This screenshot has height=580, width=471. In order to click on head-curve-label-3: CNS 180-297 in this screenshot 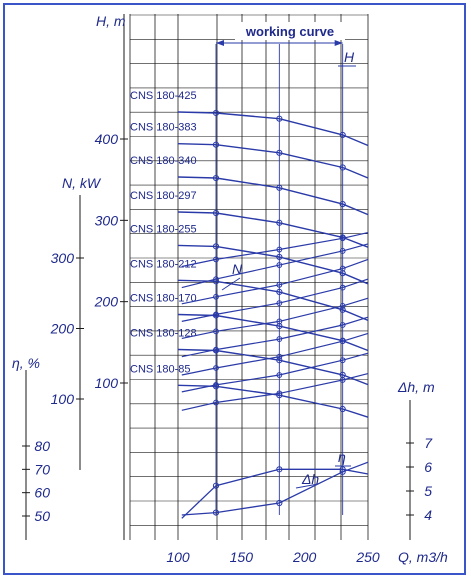, I will do `click(163, 196)`.